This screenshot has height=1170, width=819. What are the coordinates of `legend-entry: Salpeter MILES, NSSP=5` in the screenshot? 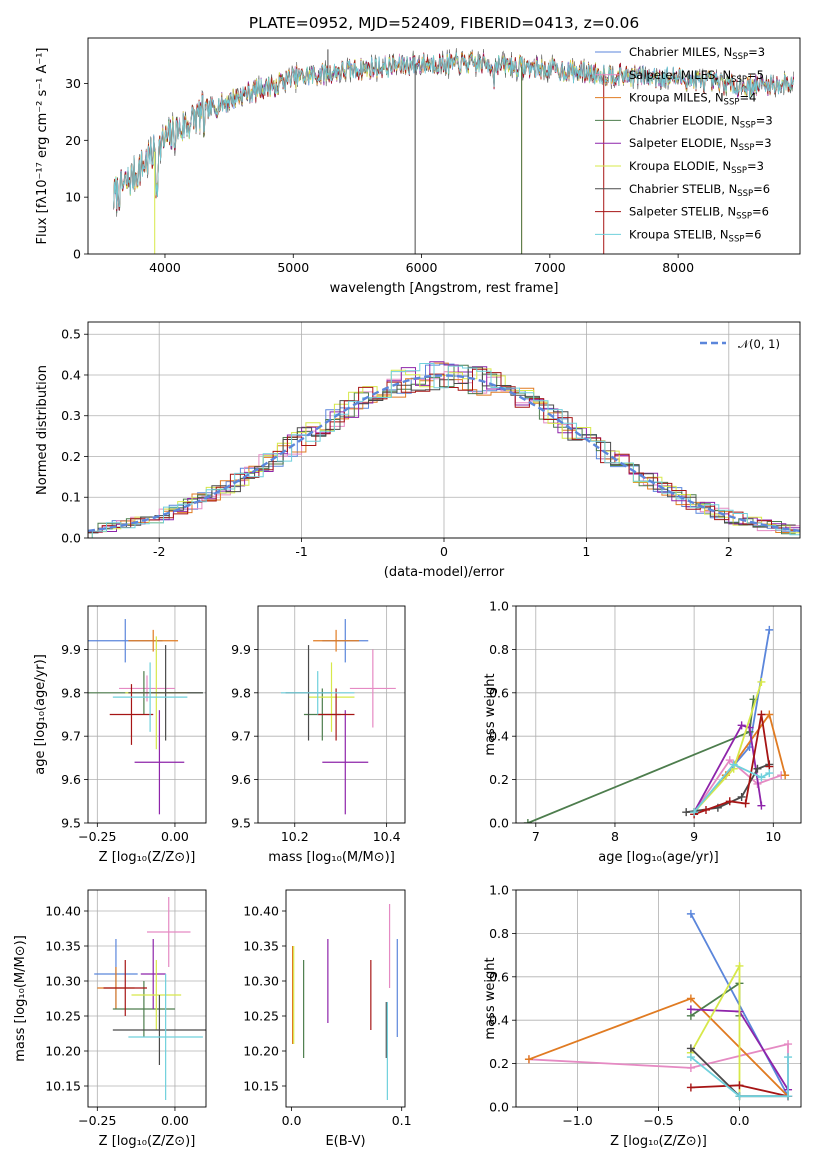 It's located at (696, 76).